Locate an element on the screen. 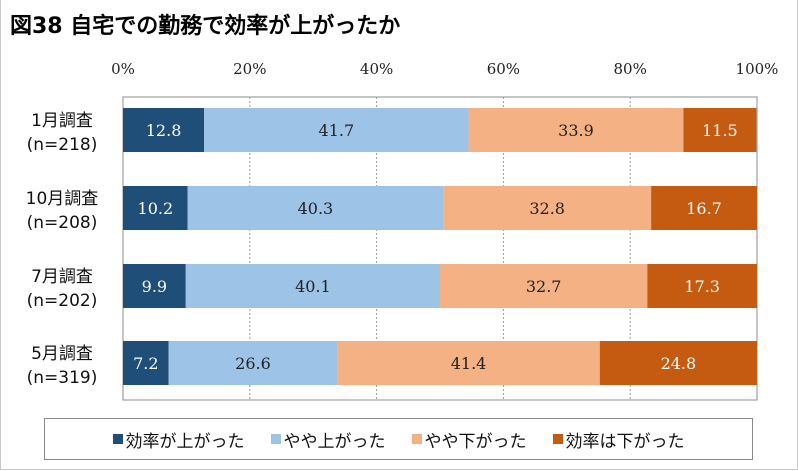 This screenshot has height=471, width=798. data-label: 26.6 is located at coordinates (253, 363).